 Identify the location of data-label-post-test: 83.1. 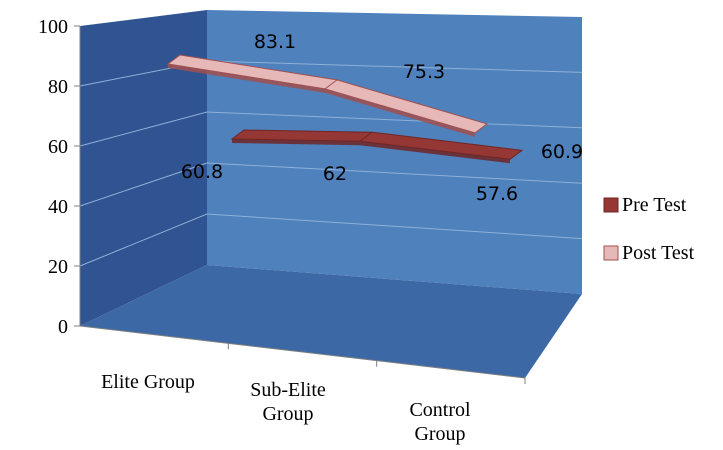
(275, 42).